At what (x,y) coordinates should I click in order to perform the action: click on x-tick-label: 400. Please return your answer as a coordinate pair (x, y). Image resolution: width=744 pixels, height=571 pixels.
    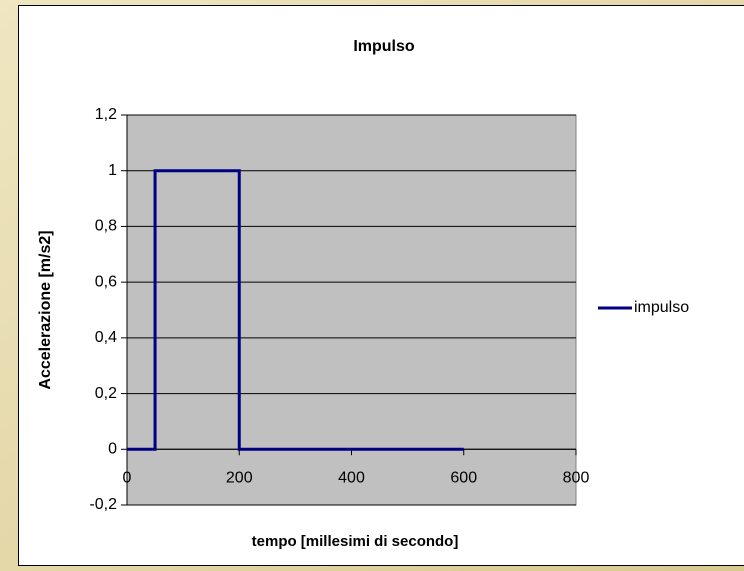
    Looking at the image, I should click on (351, 478).